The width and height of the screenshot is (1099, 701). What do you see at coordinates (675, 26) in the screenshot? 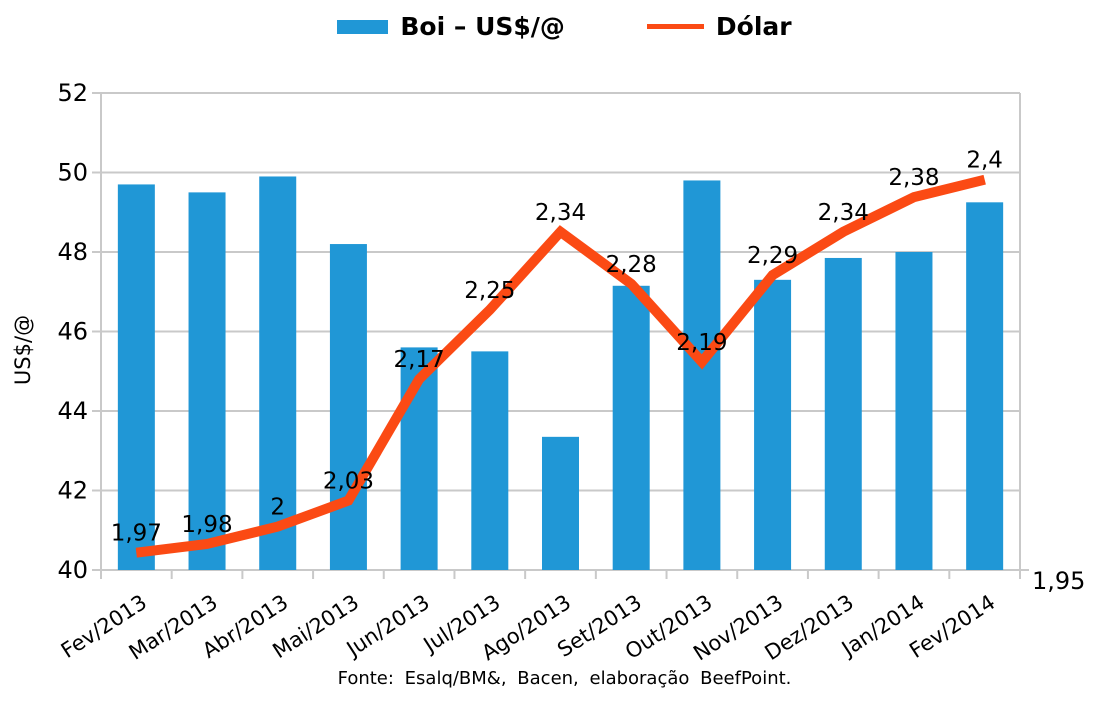
I see `legend-line-swatch-icon` at bounding box center [675, 26].